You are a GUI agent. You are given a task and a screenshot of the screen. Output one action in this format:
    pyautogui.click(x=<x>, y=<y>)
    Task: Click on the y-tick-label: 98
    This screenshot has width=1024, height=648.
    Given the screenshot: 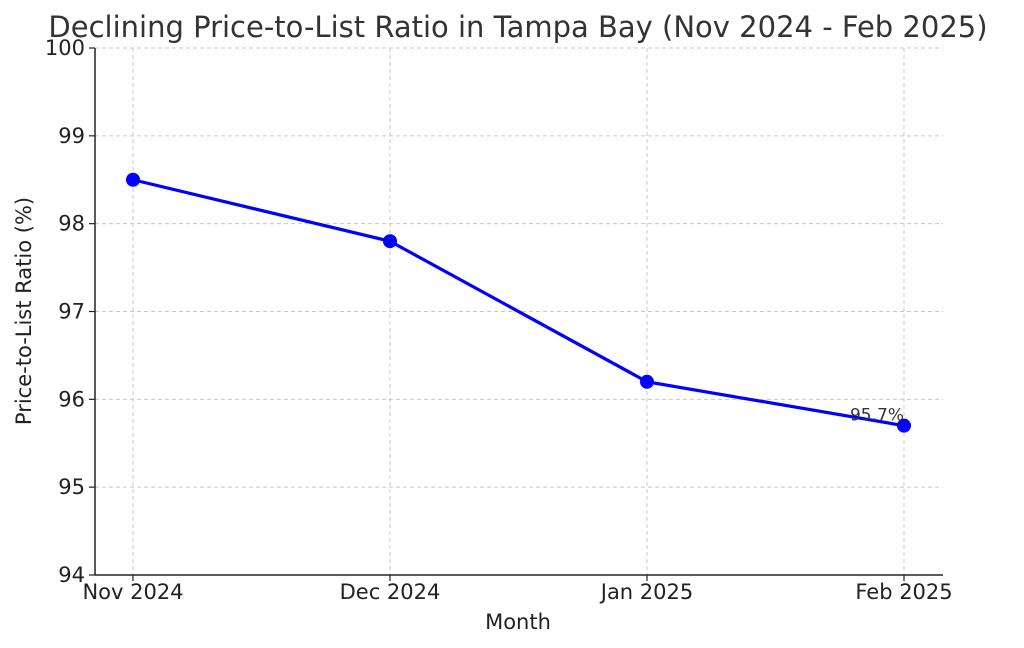 What is the action you would take?
    pyautogui.click(x=71, y=224)
    